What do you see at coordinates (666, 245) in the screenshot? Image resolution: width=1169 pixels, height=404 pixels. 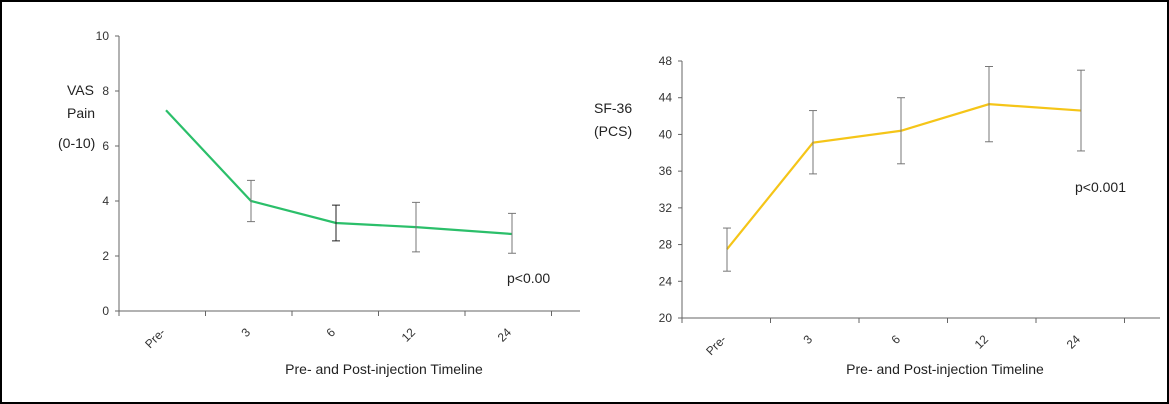 I see `sf36-ytick-label: 28` at bounding box center [666, 245].